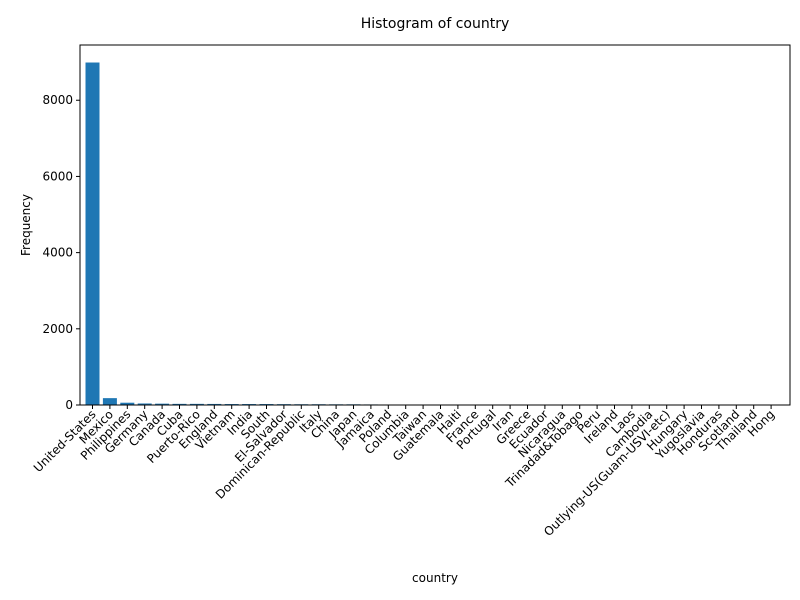  I want to click on bar-canada, so click(162, 404).